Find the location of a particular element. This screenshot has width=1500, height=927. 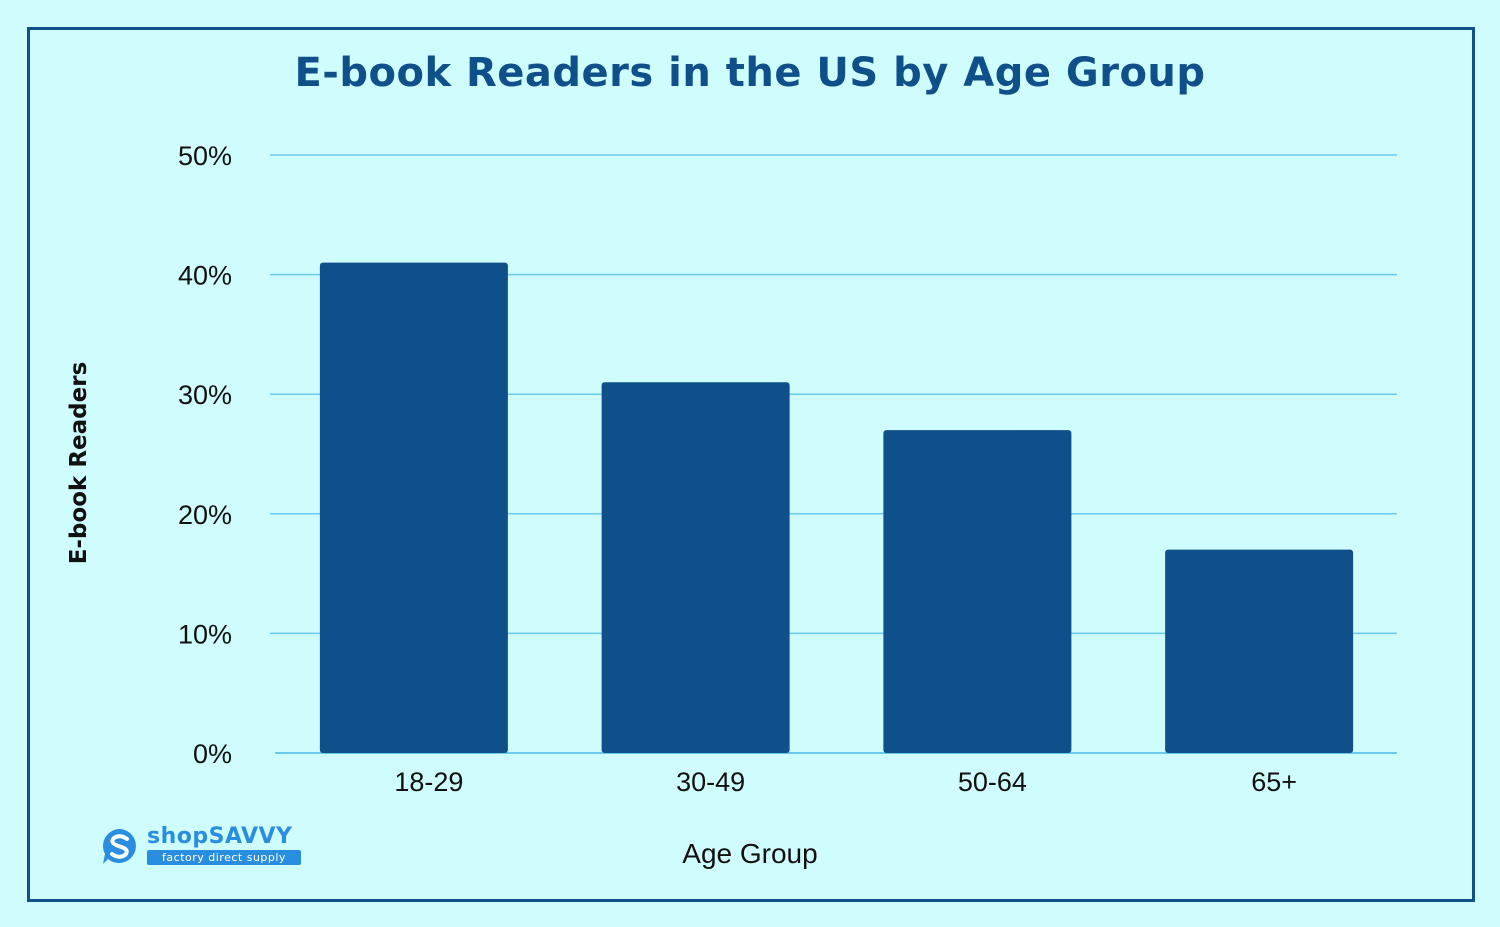

logo-name: shopSAVVY is located at coordinates (220, 836).